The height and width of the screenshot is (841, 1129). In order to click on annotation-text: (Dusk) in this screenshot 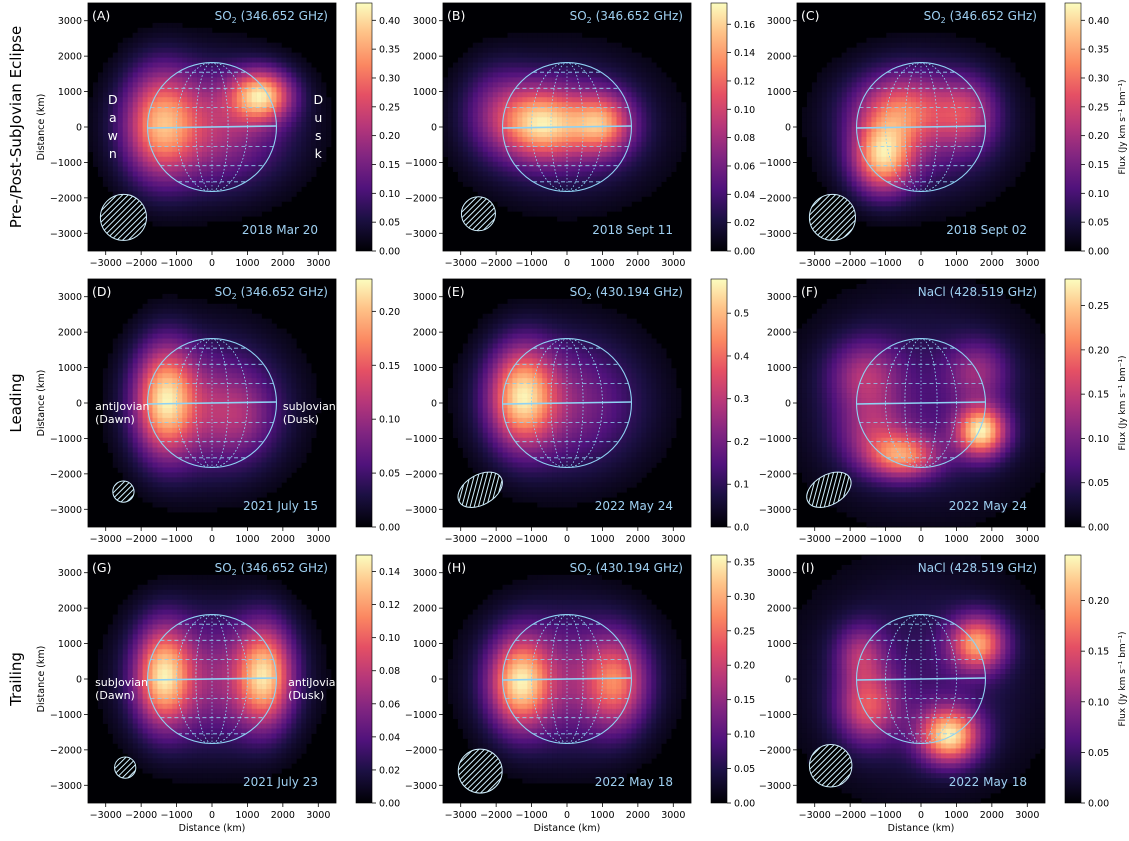, I will do `click(301, 419)`.